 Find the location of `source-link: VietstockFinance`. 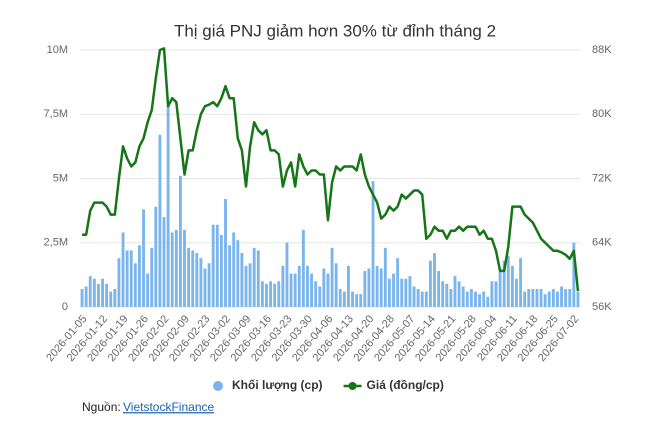

source-link: VietstockFinance is located at coordinates (168, 407).